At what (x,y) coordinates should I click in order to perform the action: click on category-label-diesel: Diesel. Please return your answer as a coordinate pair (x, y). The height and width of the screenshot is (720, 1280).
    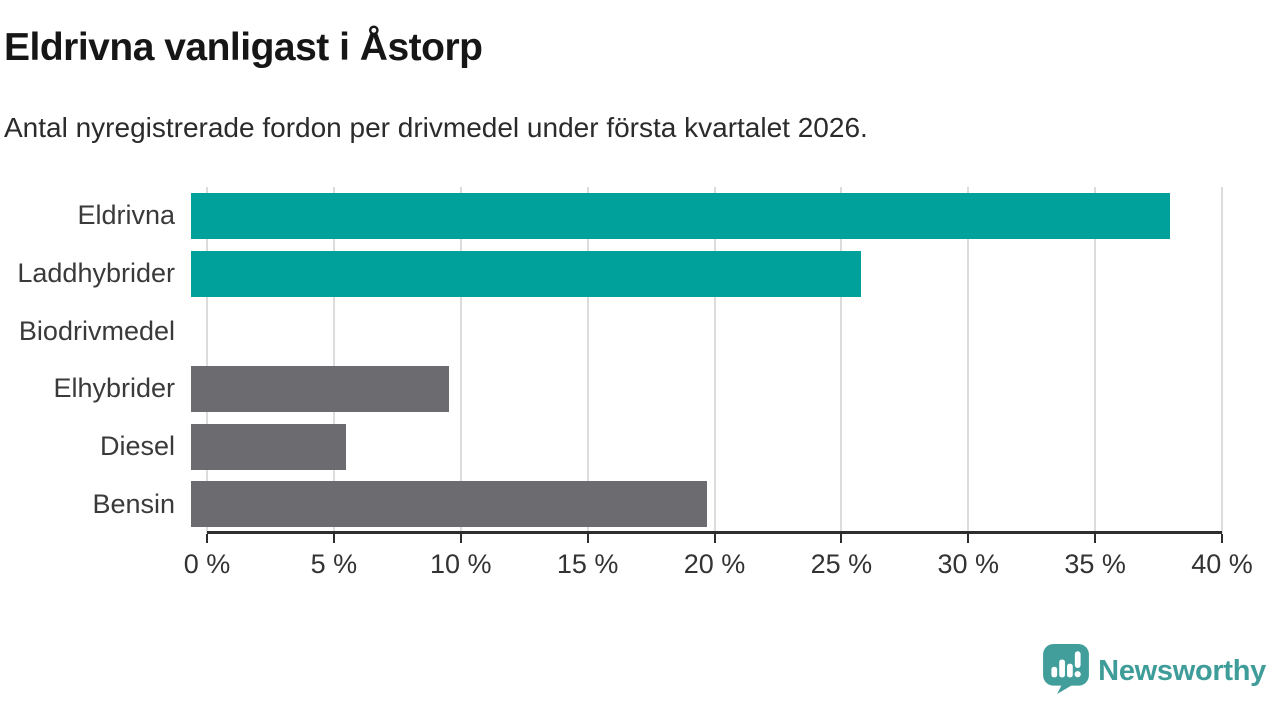
    Looking at the image, I should click on (137, 446).